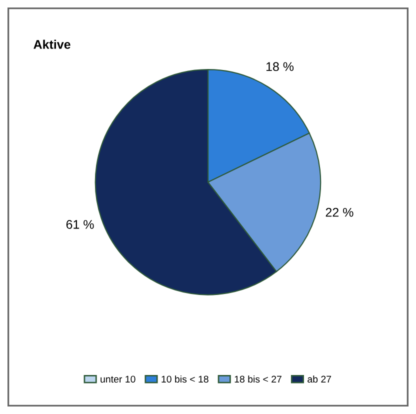 The image size is (416, 414). Describe the element at coordinates (320, 379) in the screenshot. I see `legend-label: ab 27` at that location.